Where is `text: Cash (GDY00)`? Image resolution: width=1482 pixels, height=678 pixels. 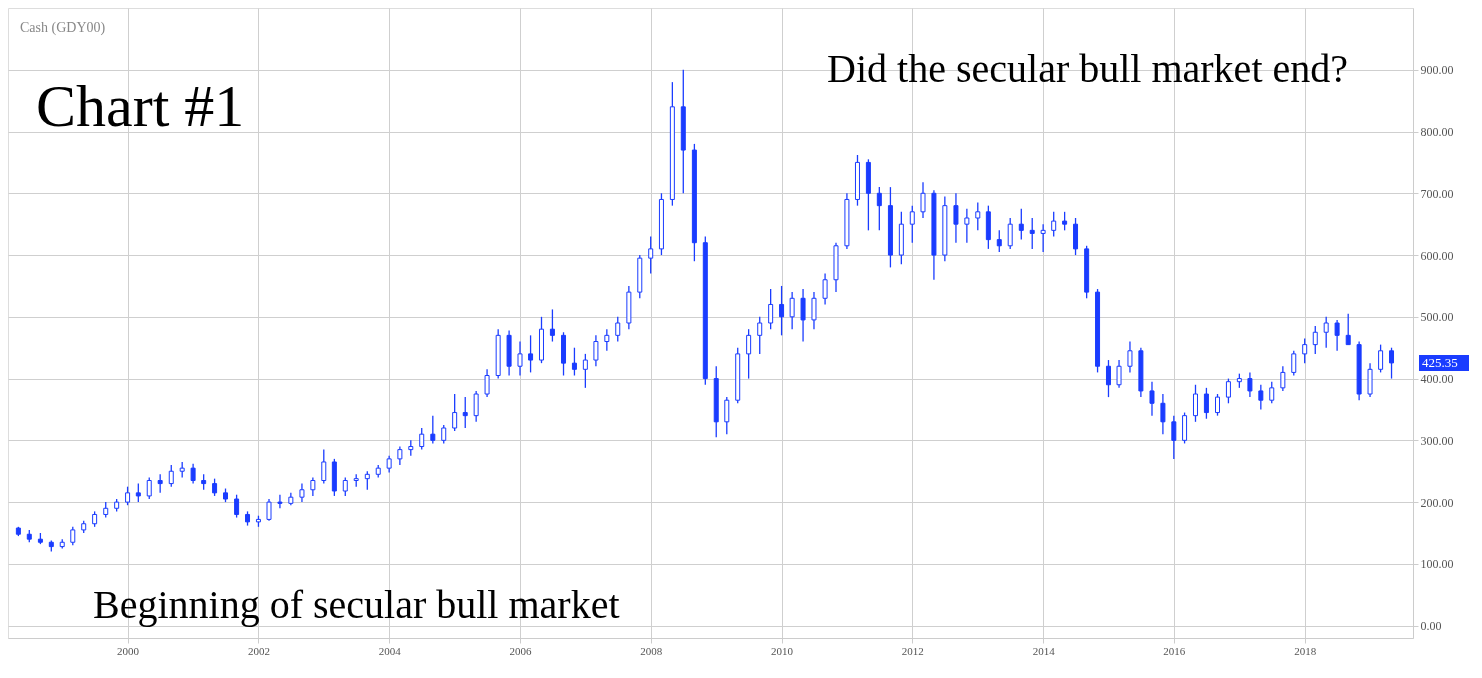
text: Cash (GDY00) is located at coordinates (63, 28).